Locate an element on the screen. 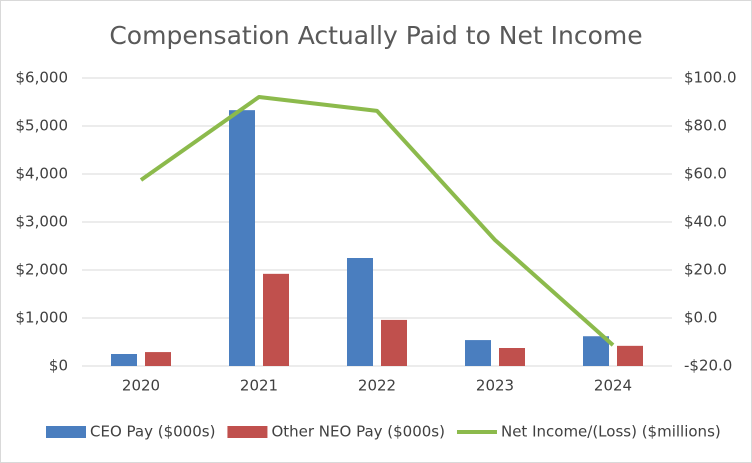 The height and width of the screenshot is (463, 752). y-tick-label: $6,000 is located at coordinates (42, 78).